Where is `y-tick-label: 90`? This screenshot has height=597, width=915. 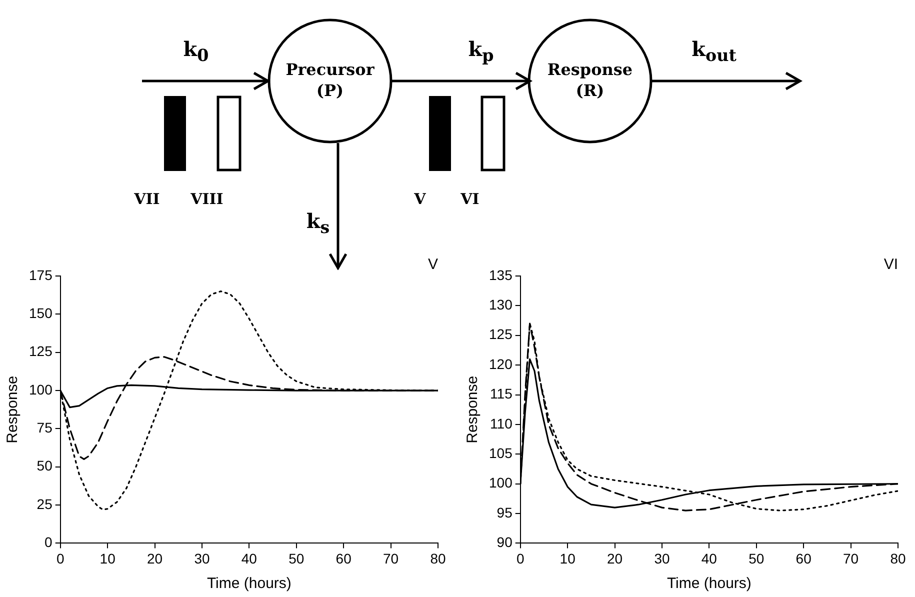
y-tick-label: 90 is located at coordinates (504, 542).